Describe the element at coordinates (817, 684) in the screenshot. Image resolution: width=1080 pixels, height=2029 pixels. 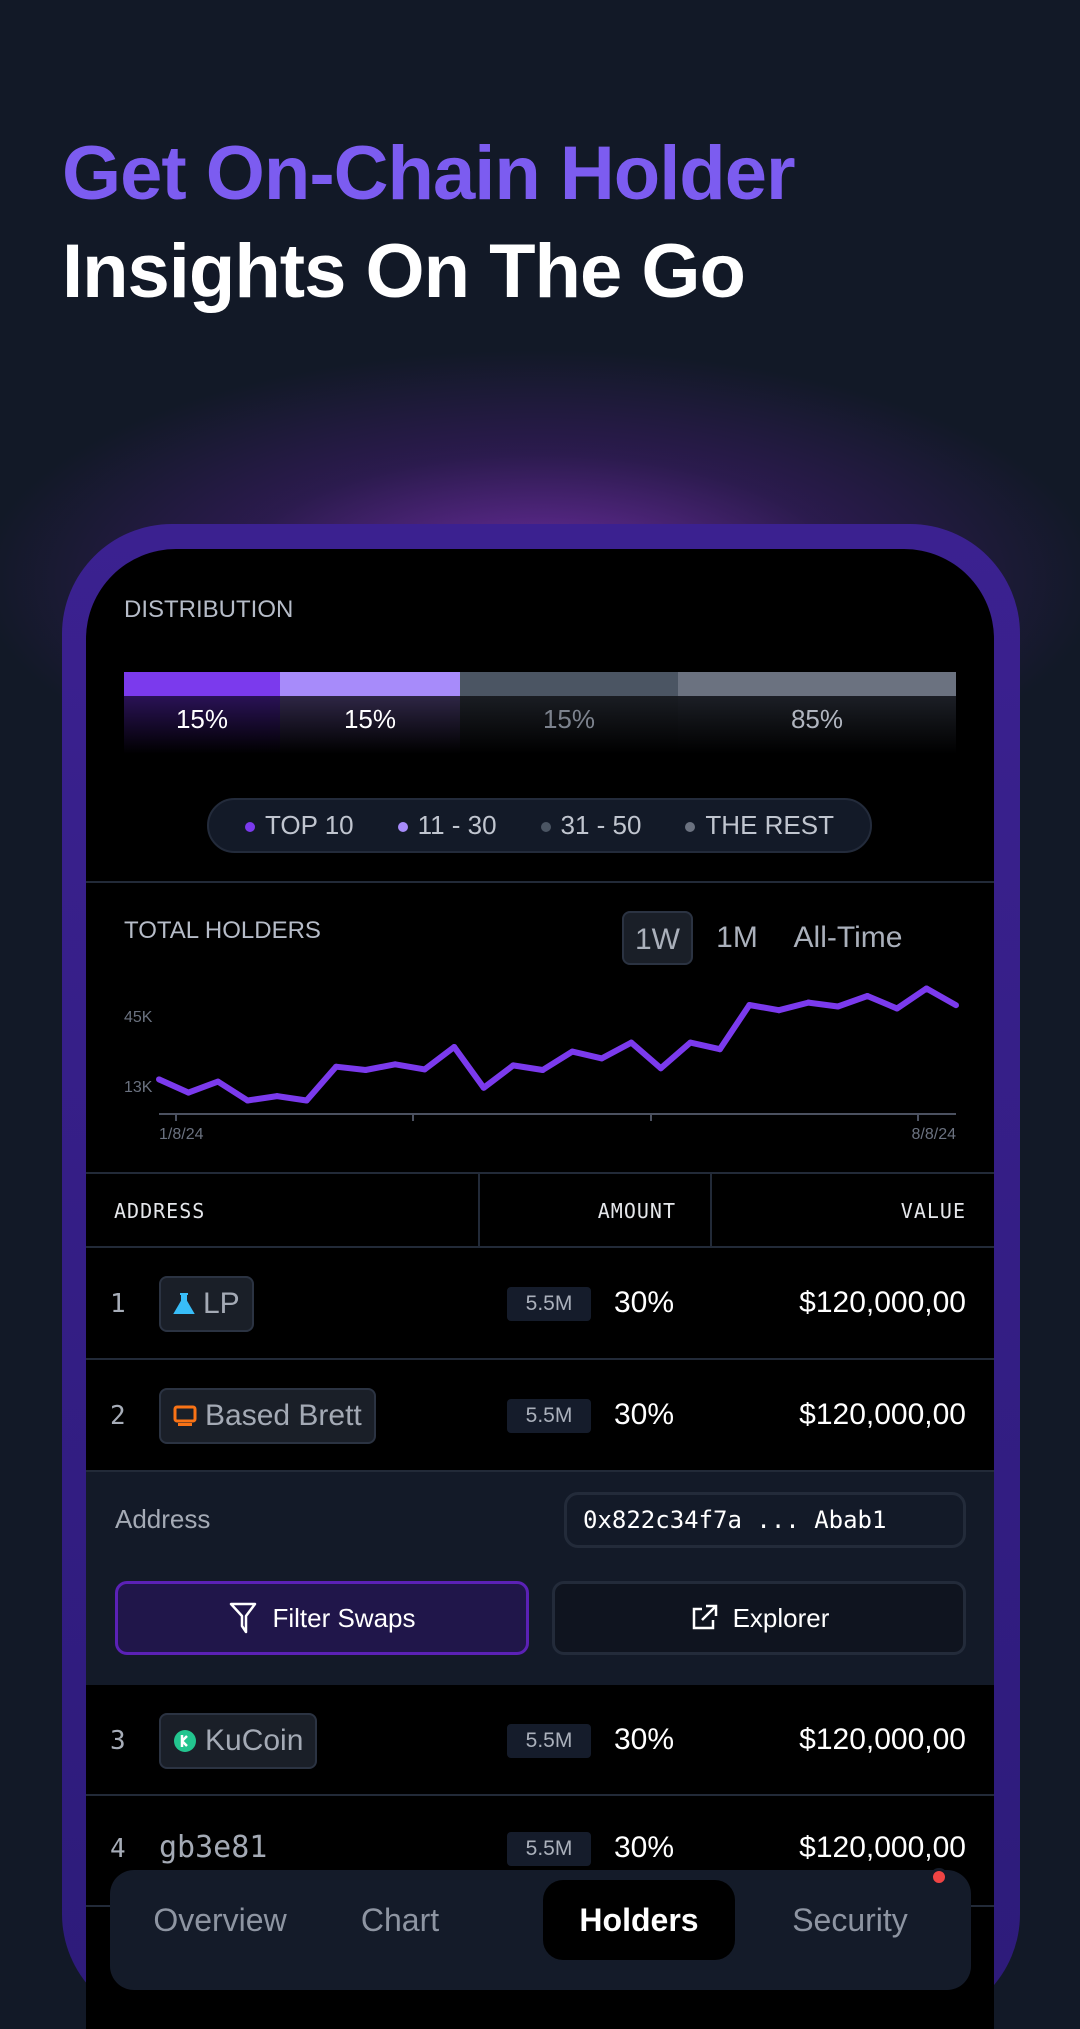
I see `bar-rest` at that location.